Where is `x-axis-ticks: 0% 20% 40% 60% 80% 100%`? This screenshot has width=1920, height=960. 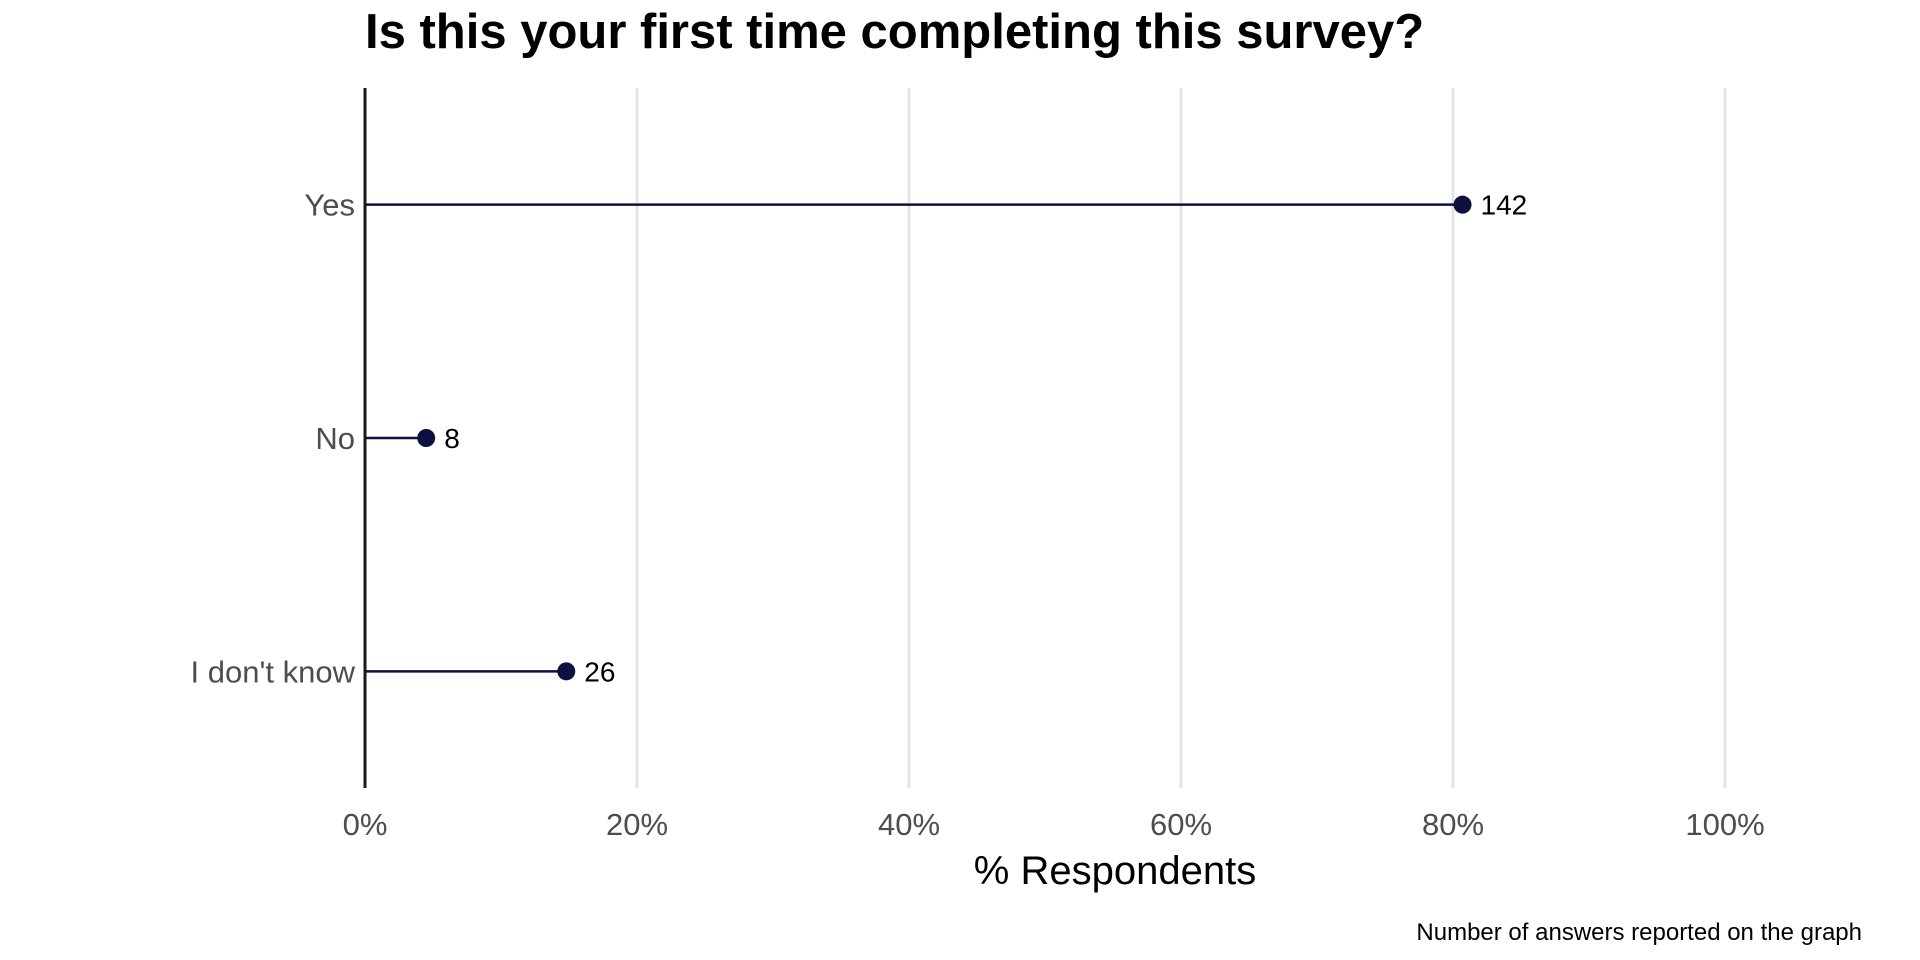
x-axis-ticks: 0% 20% 40% 60% 80% 100% is located at coordinates (1054, 824).